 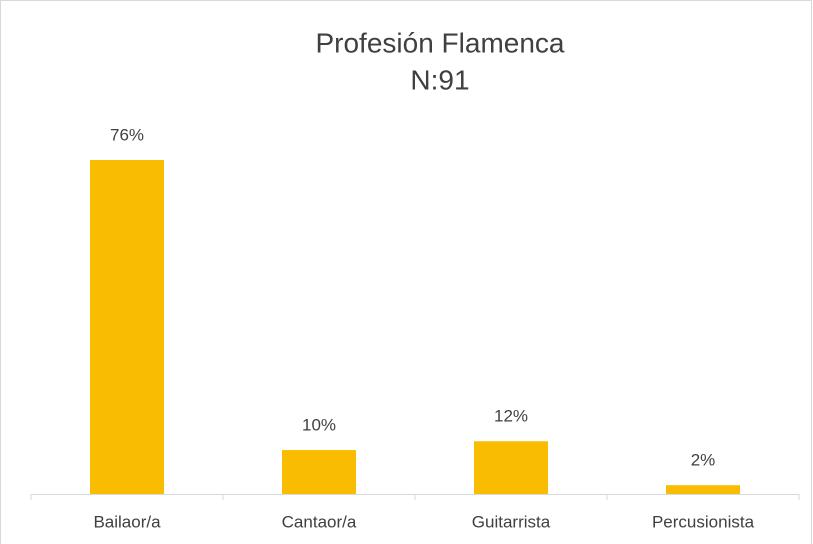 I want to click on x-tick-label: Guitarrista, so click(x=511, y=521).